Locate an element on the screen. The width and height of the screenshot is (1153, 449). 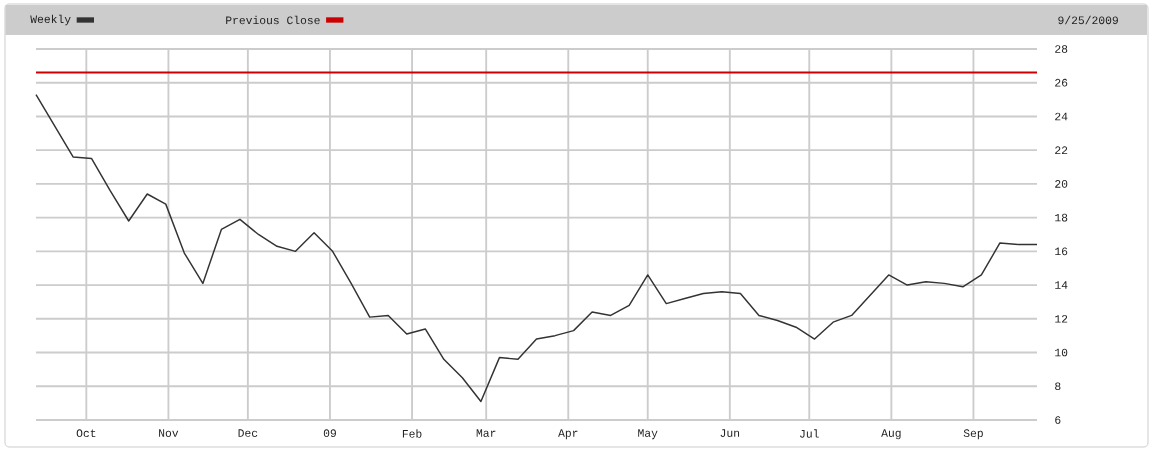
y-tick-label: 6 is located at coordinates (1058, 420).